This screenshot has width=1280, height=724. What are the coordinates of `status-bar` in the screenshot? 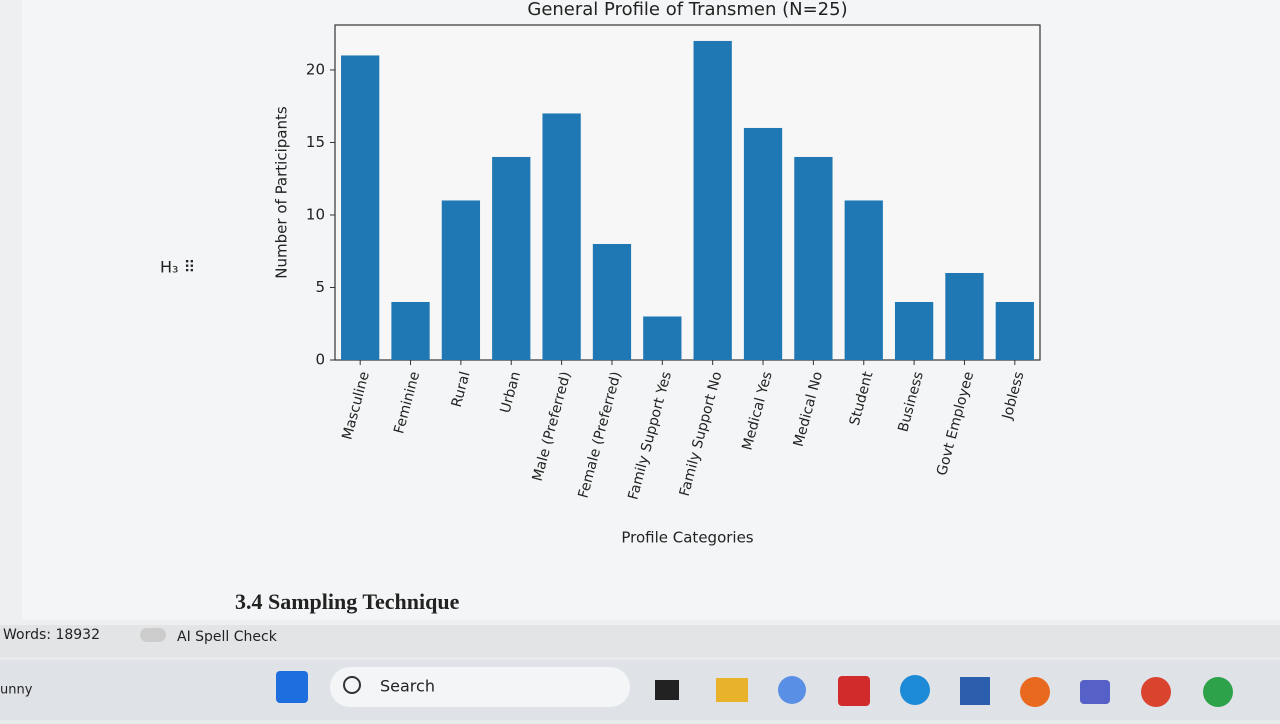 It's located at (640, 641).